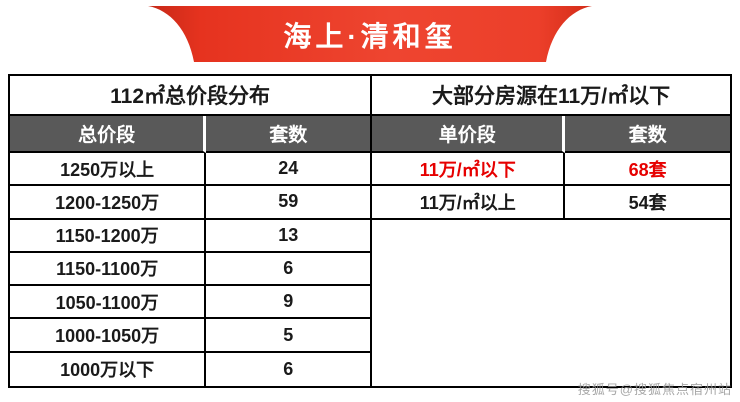 This screenshot has width=740, height=402. I want to click on table-row-range: 1150-1200万, so click(108, 236).